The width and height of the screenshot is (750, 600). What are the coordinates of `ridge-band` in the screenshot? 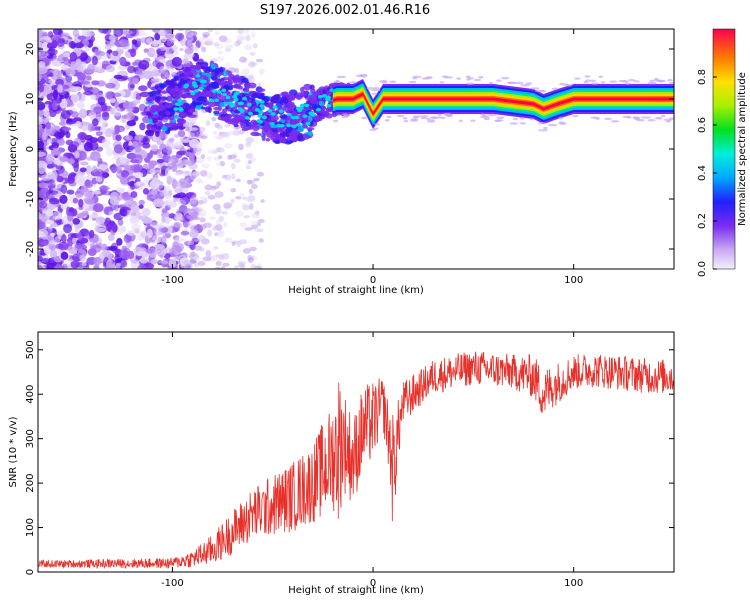 It's located at (503, 104).